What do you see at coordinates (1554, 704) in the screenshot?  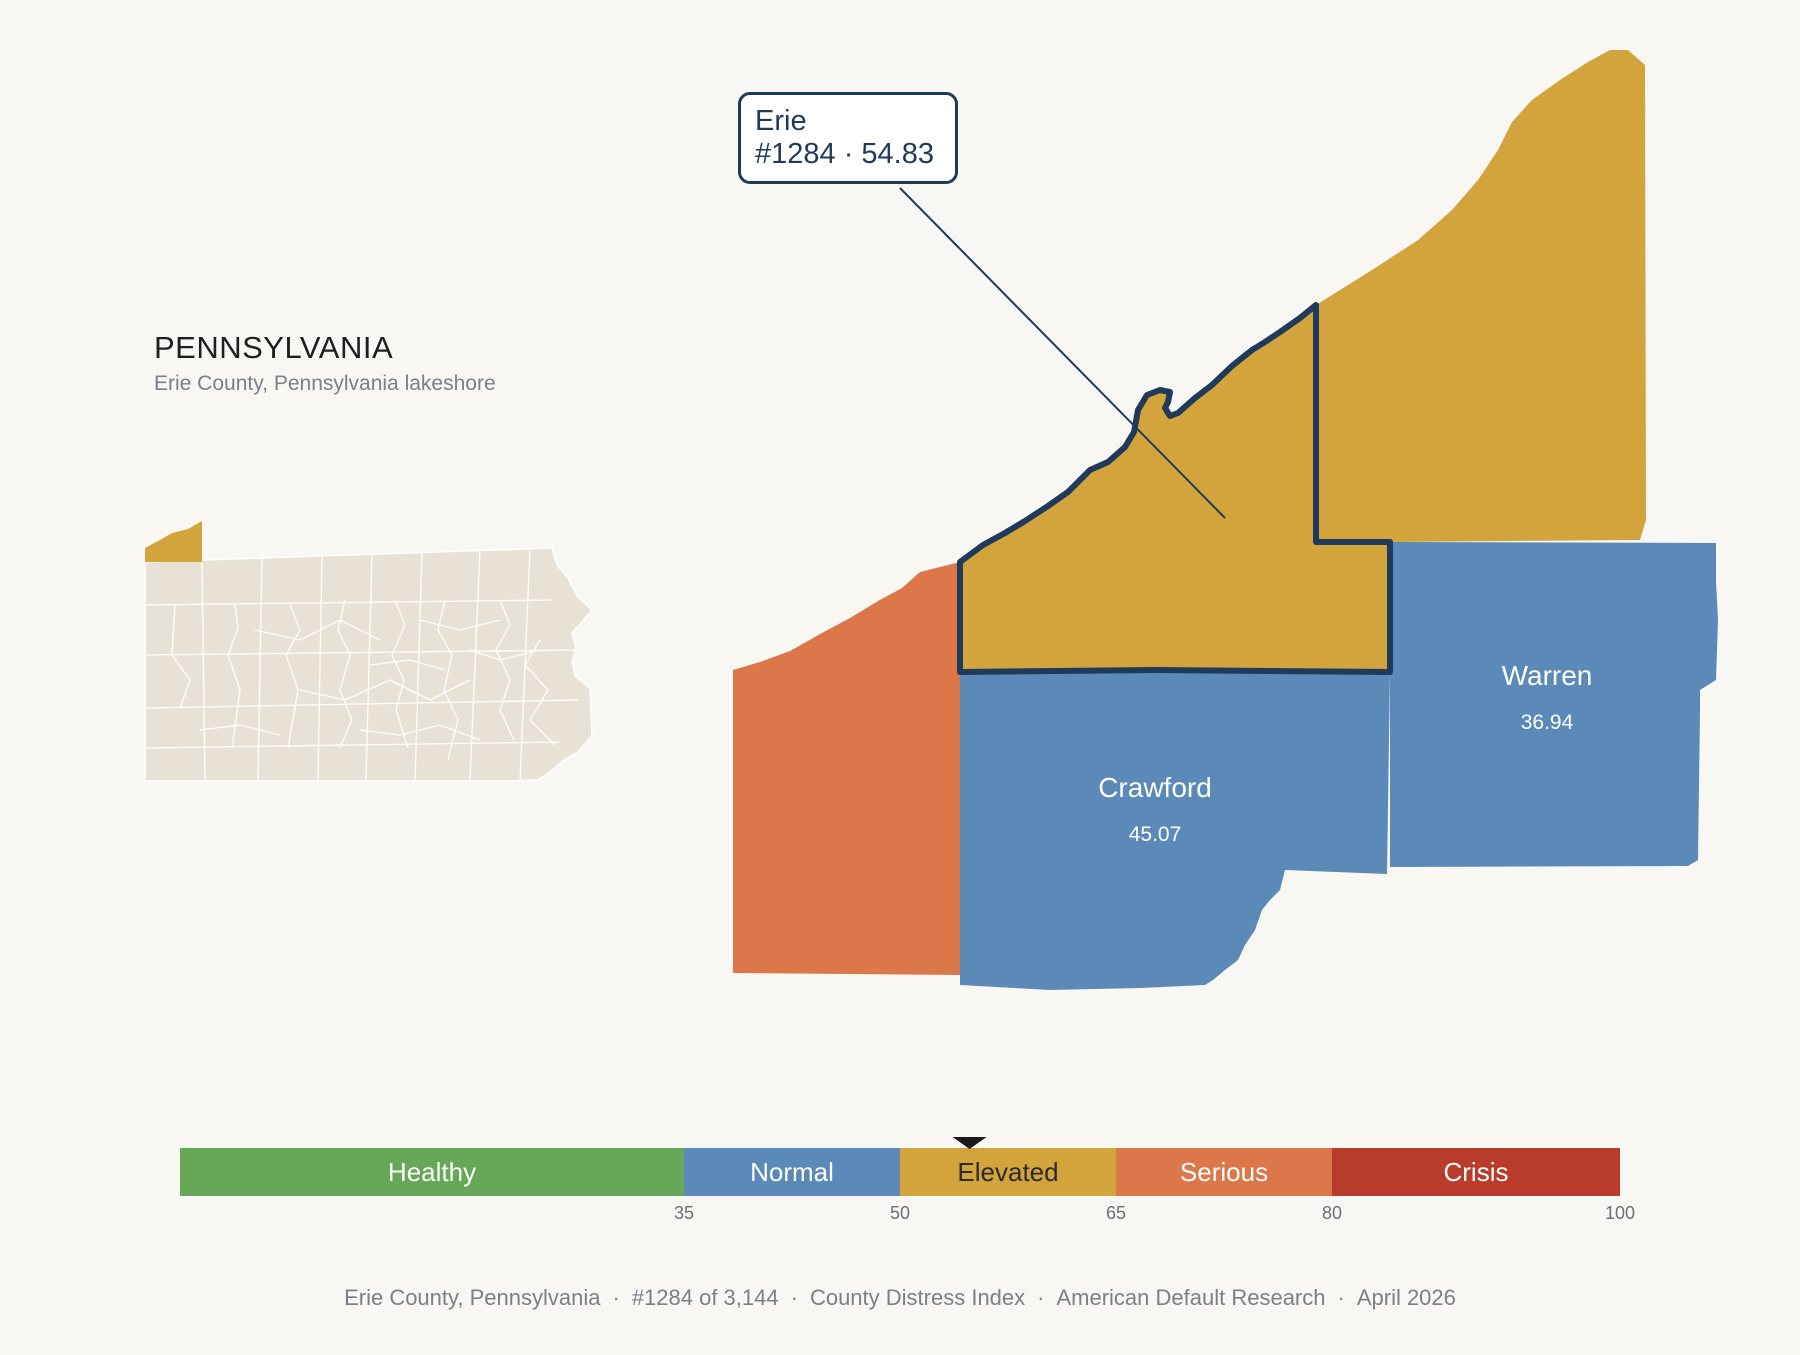 I see `county-warren` at bounding box center [1554, 704].